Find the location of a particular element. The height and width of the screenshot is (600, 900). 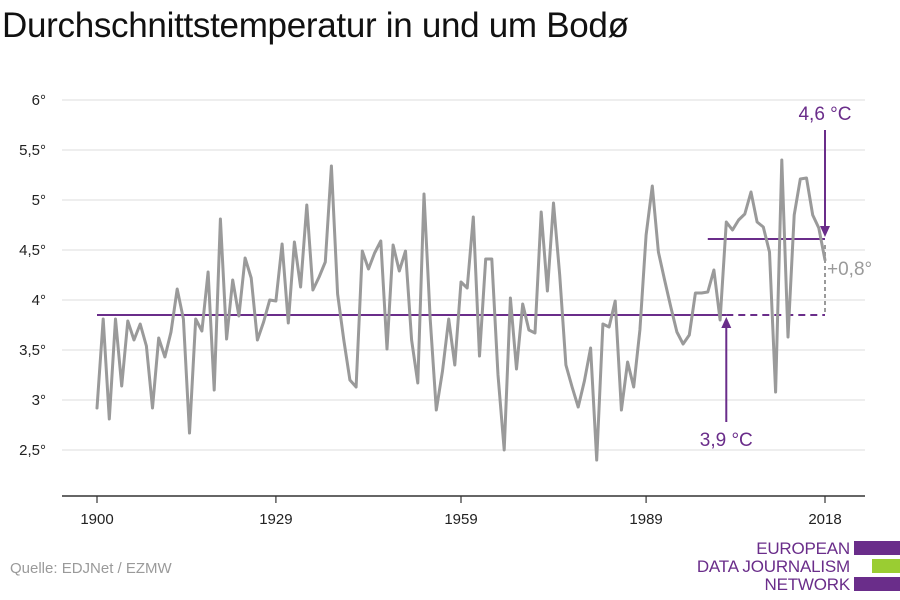

annotations: +0,8° 4,6 °C 3,9 °C is located at coordinates (786, 277).